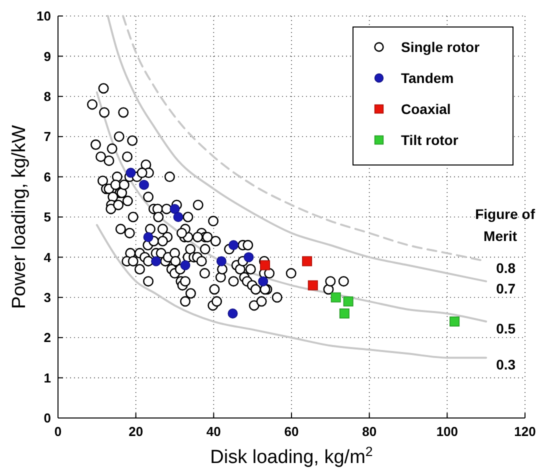 The width and height of the screenshot is (539, 468). Describe the element at coordinates (47, 378) in the screenshot. I see `y-tick-label: 1` at that location.